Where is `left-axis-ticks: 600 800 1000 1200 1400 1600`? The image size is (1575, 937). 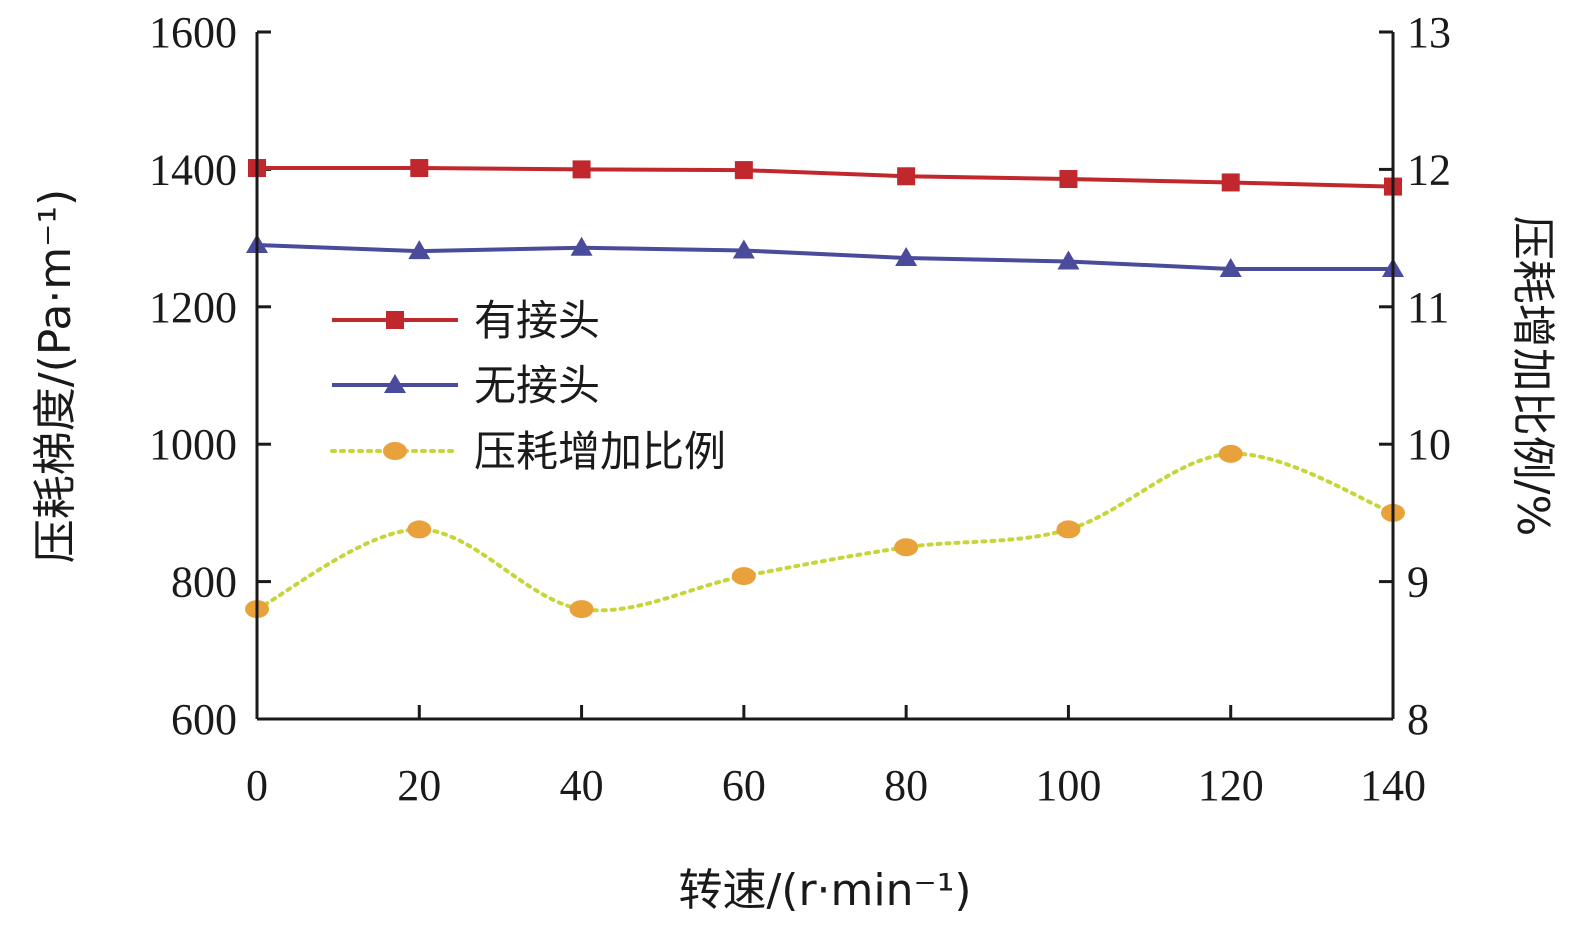 left-axis-ticks: 600 800 1000 1200 1400 1600 is located at coordinates (210, 376).